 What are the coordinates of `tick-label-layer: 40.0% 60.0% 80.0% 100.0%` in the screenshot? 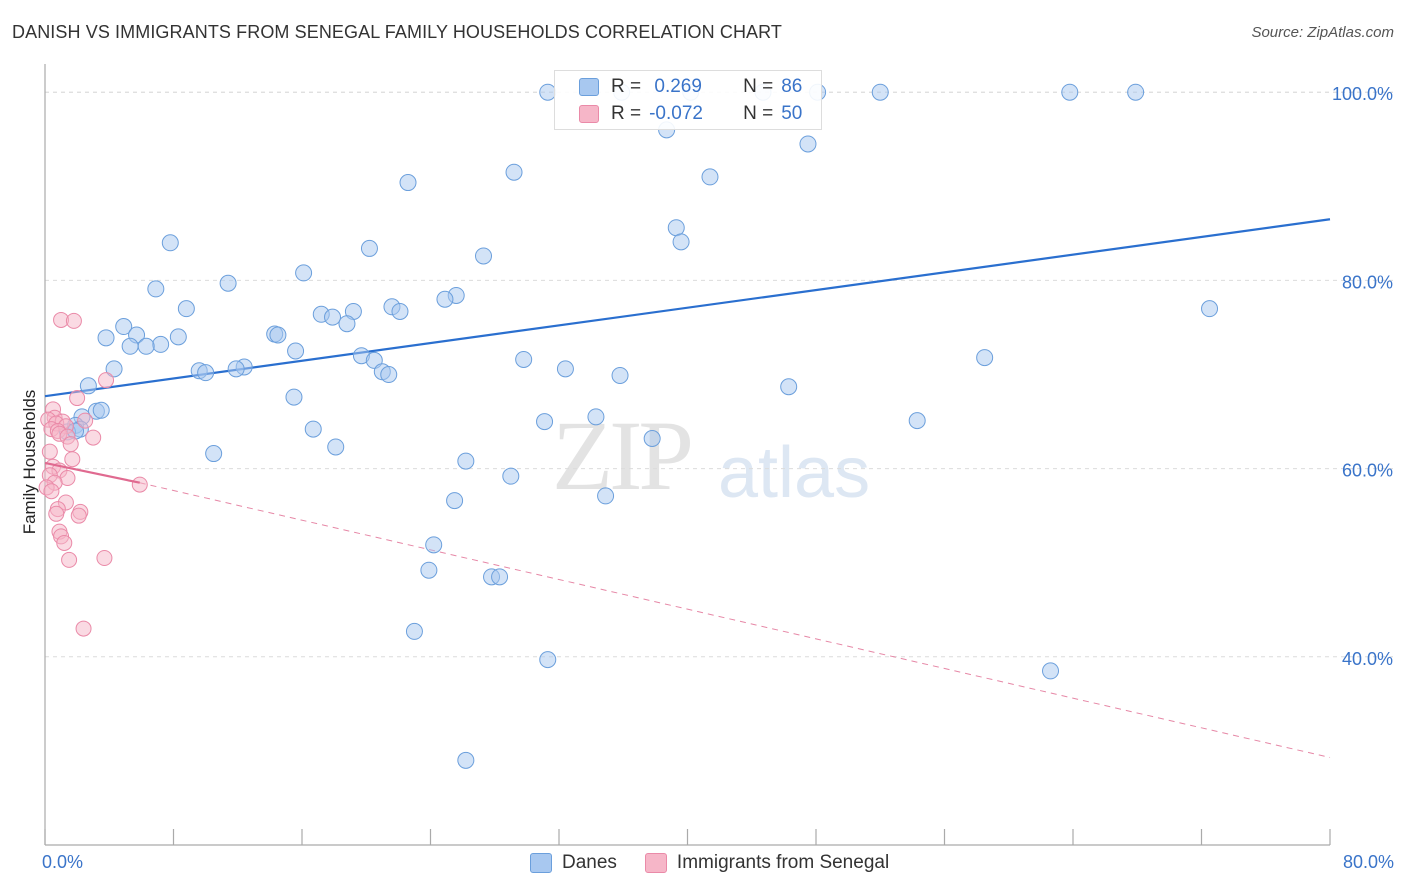 It's located at (1362, 376).